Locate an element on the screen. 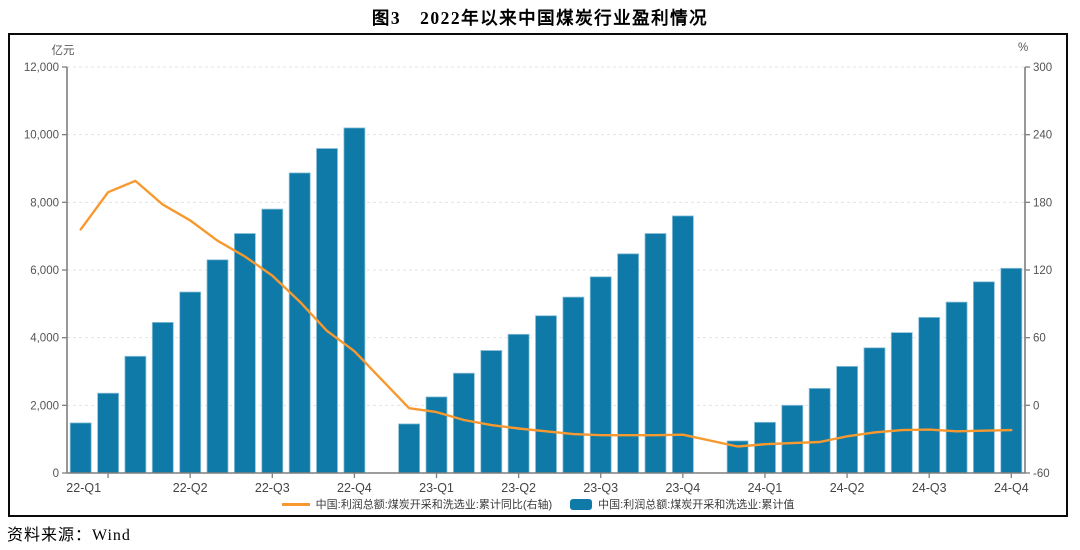 This screenshot has height=550, width=1080. line-legend-label: 中国:利润总额:煤炭开采和洗选业:累计同比(右轴) is located at coordinates (434, 505).